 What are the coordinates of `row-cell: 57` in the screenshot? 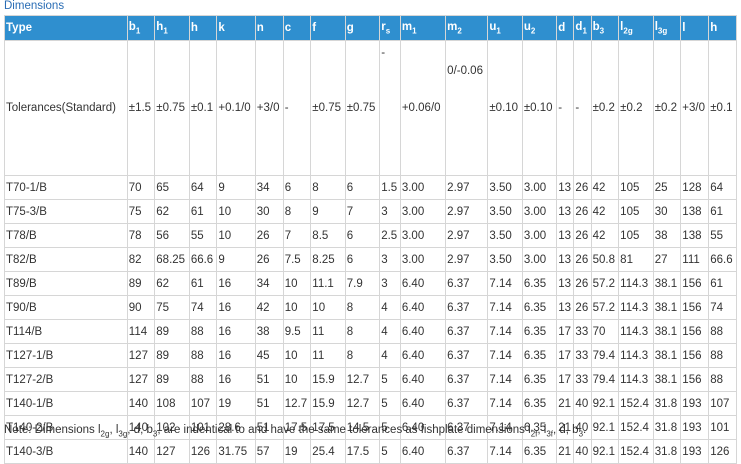 It's located at (269, 451).